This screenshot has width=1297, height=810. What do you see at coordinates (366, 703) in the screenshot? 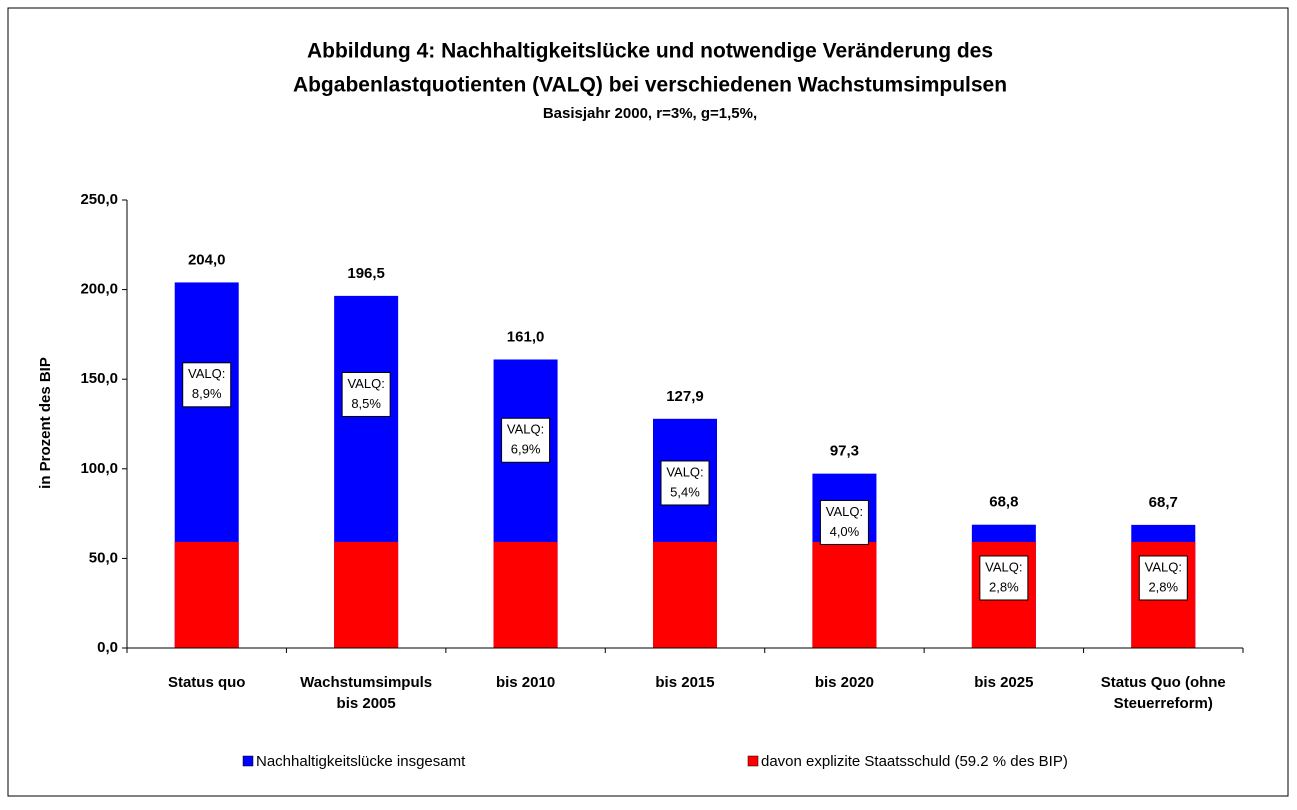
I see `x-tick-label: bis 2005` at bounding box center [366, 703].